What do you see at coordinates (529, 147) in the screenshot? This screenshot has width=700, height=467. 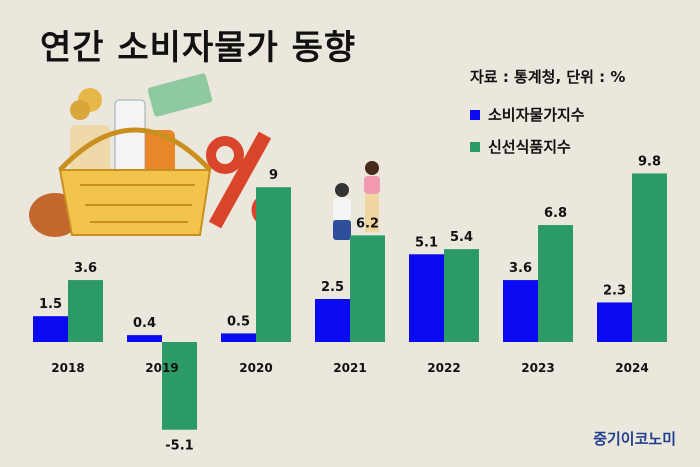 I see `legend-label-fresh-food: 신선식품지수` at bounding box center [529, 147].